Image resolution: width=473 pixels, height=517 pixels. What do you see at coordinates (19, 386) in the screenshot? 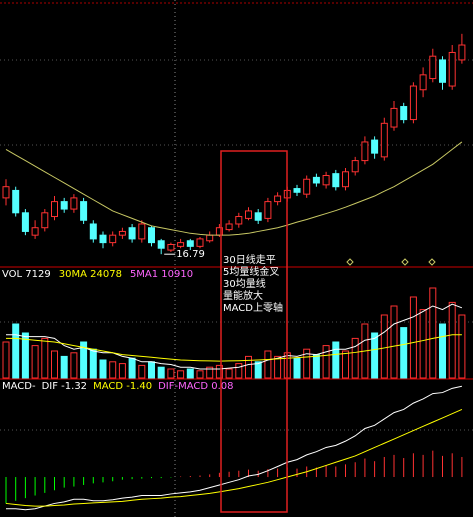
I see `panel-label: MACD-` at bounding box center [19, 386].